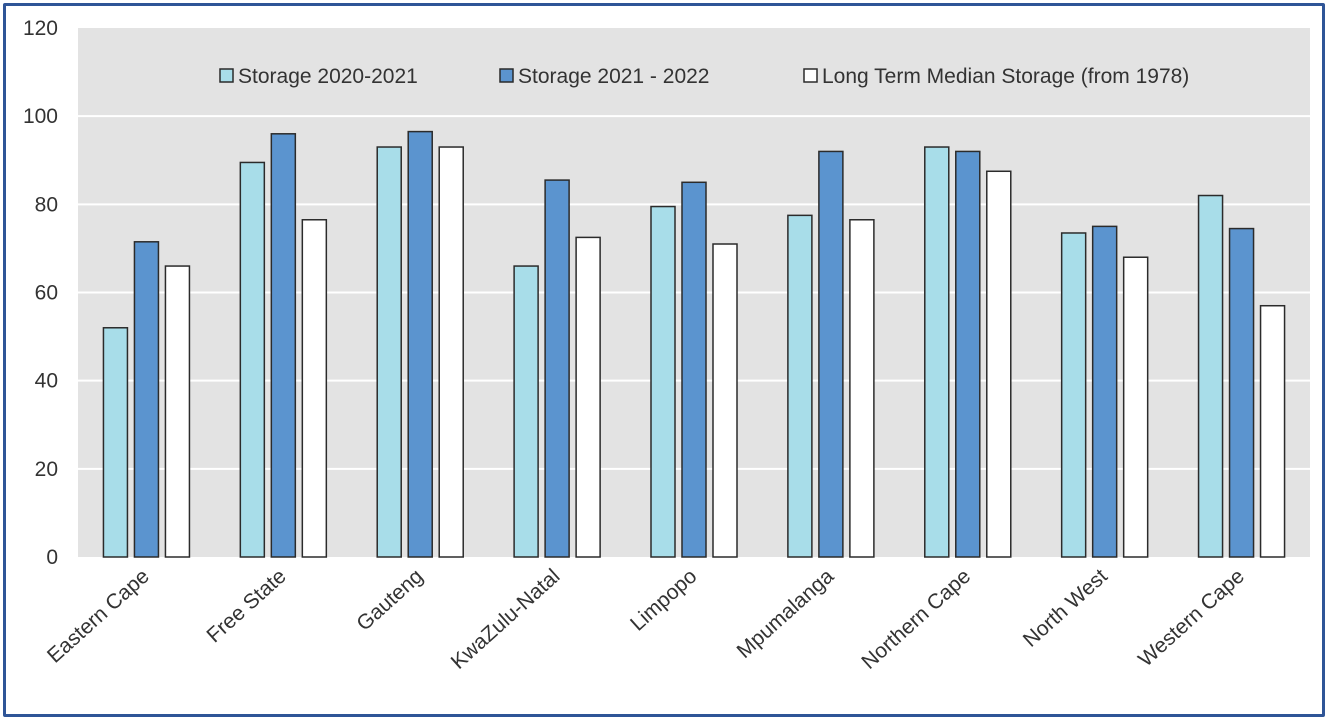 This screenshot has height=720, width=1328. Describe the element at coordinates (1065, 608) in the screenshot. I see `x-category-label: North West` at that location.